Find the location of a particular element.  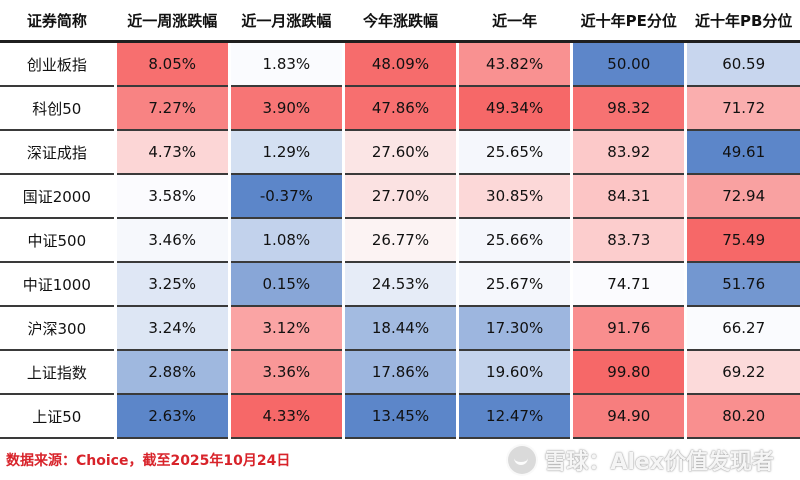

ytd-change-cell: 24.53% is located at coordinates (401, 284).